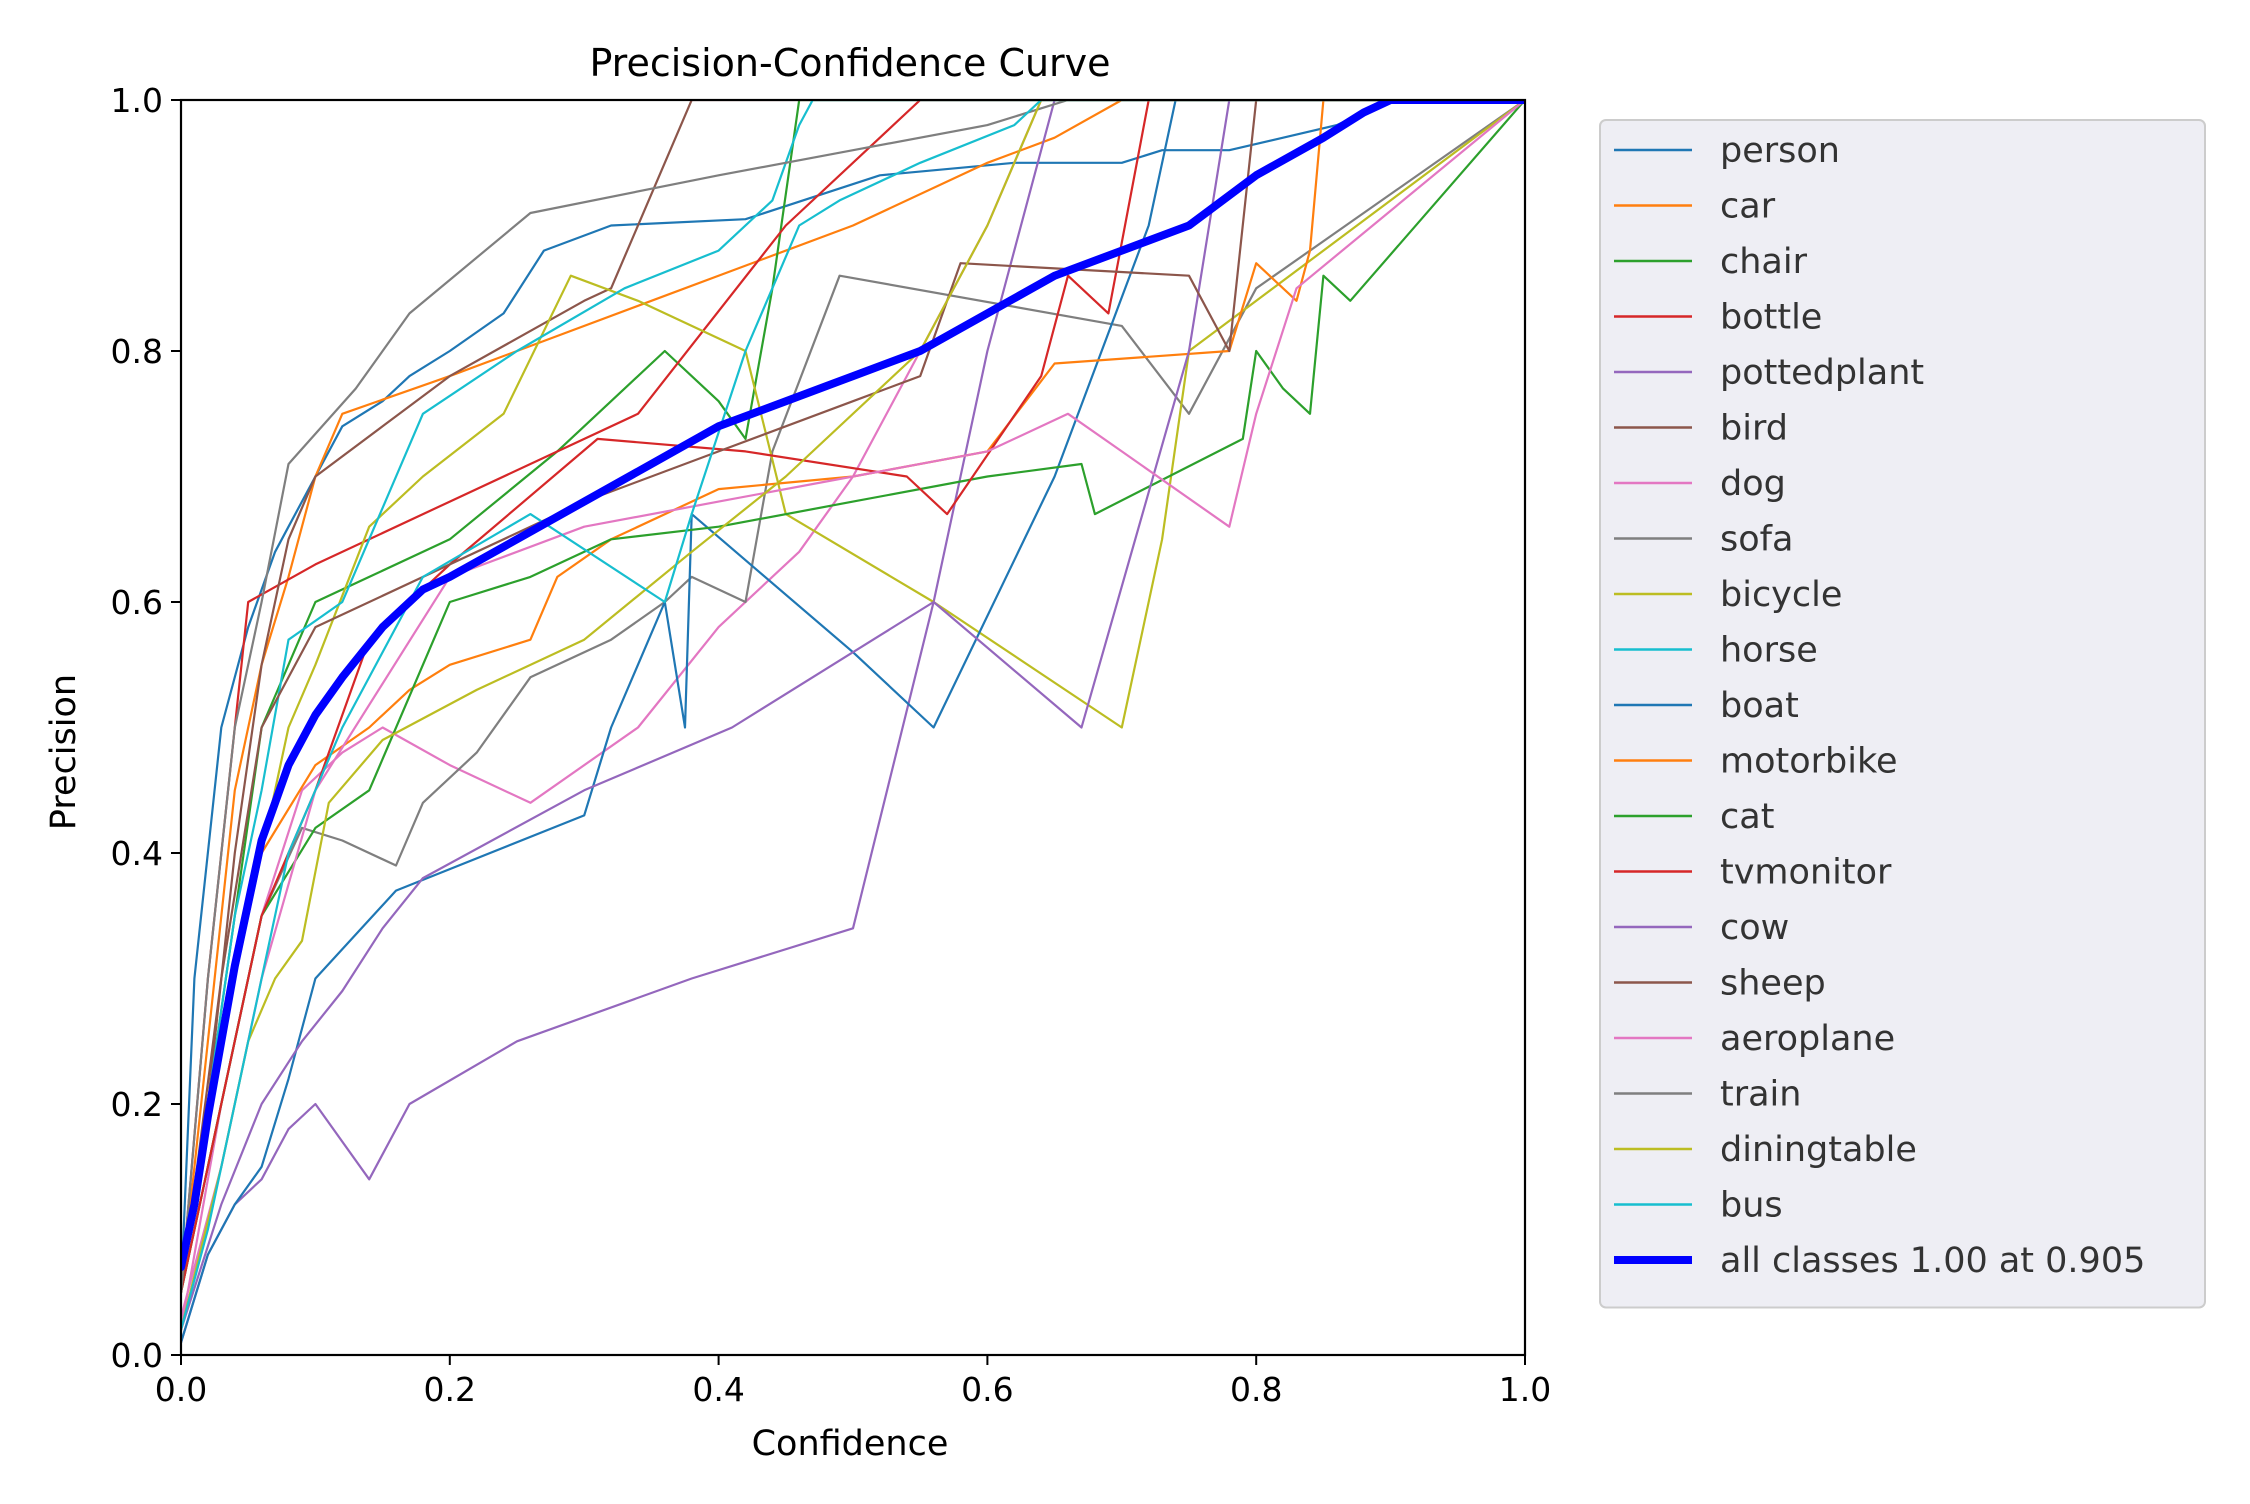 The height and width of the screenshot is (1504, 2250). I want to click on legend-entry: train, so click(1760, 1095).